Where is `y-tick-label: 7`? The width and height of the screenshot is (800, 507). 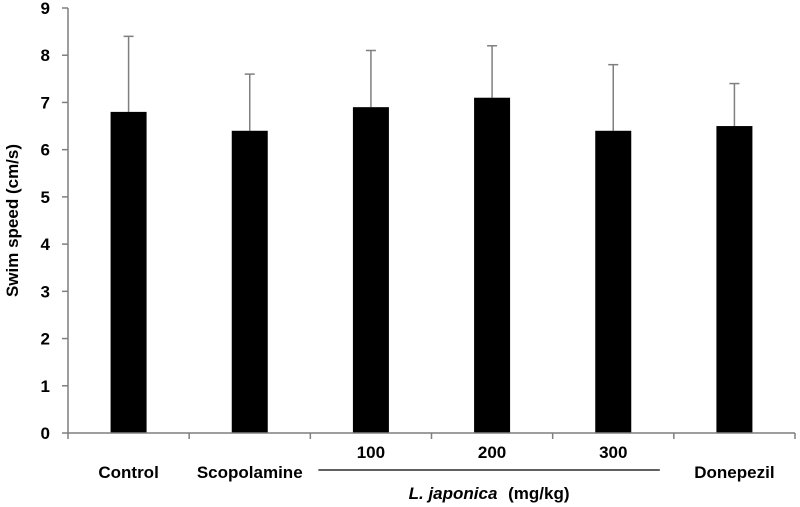
y-tick-label: 7 is located at coordinates (45, 102).